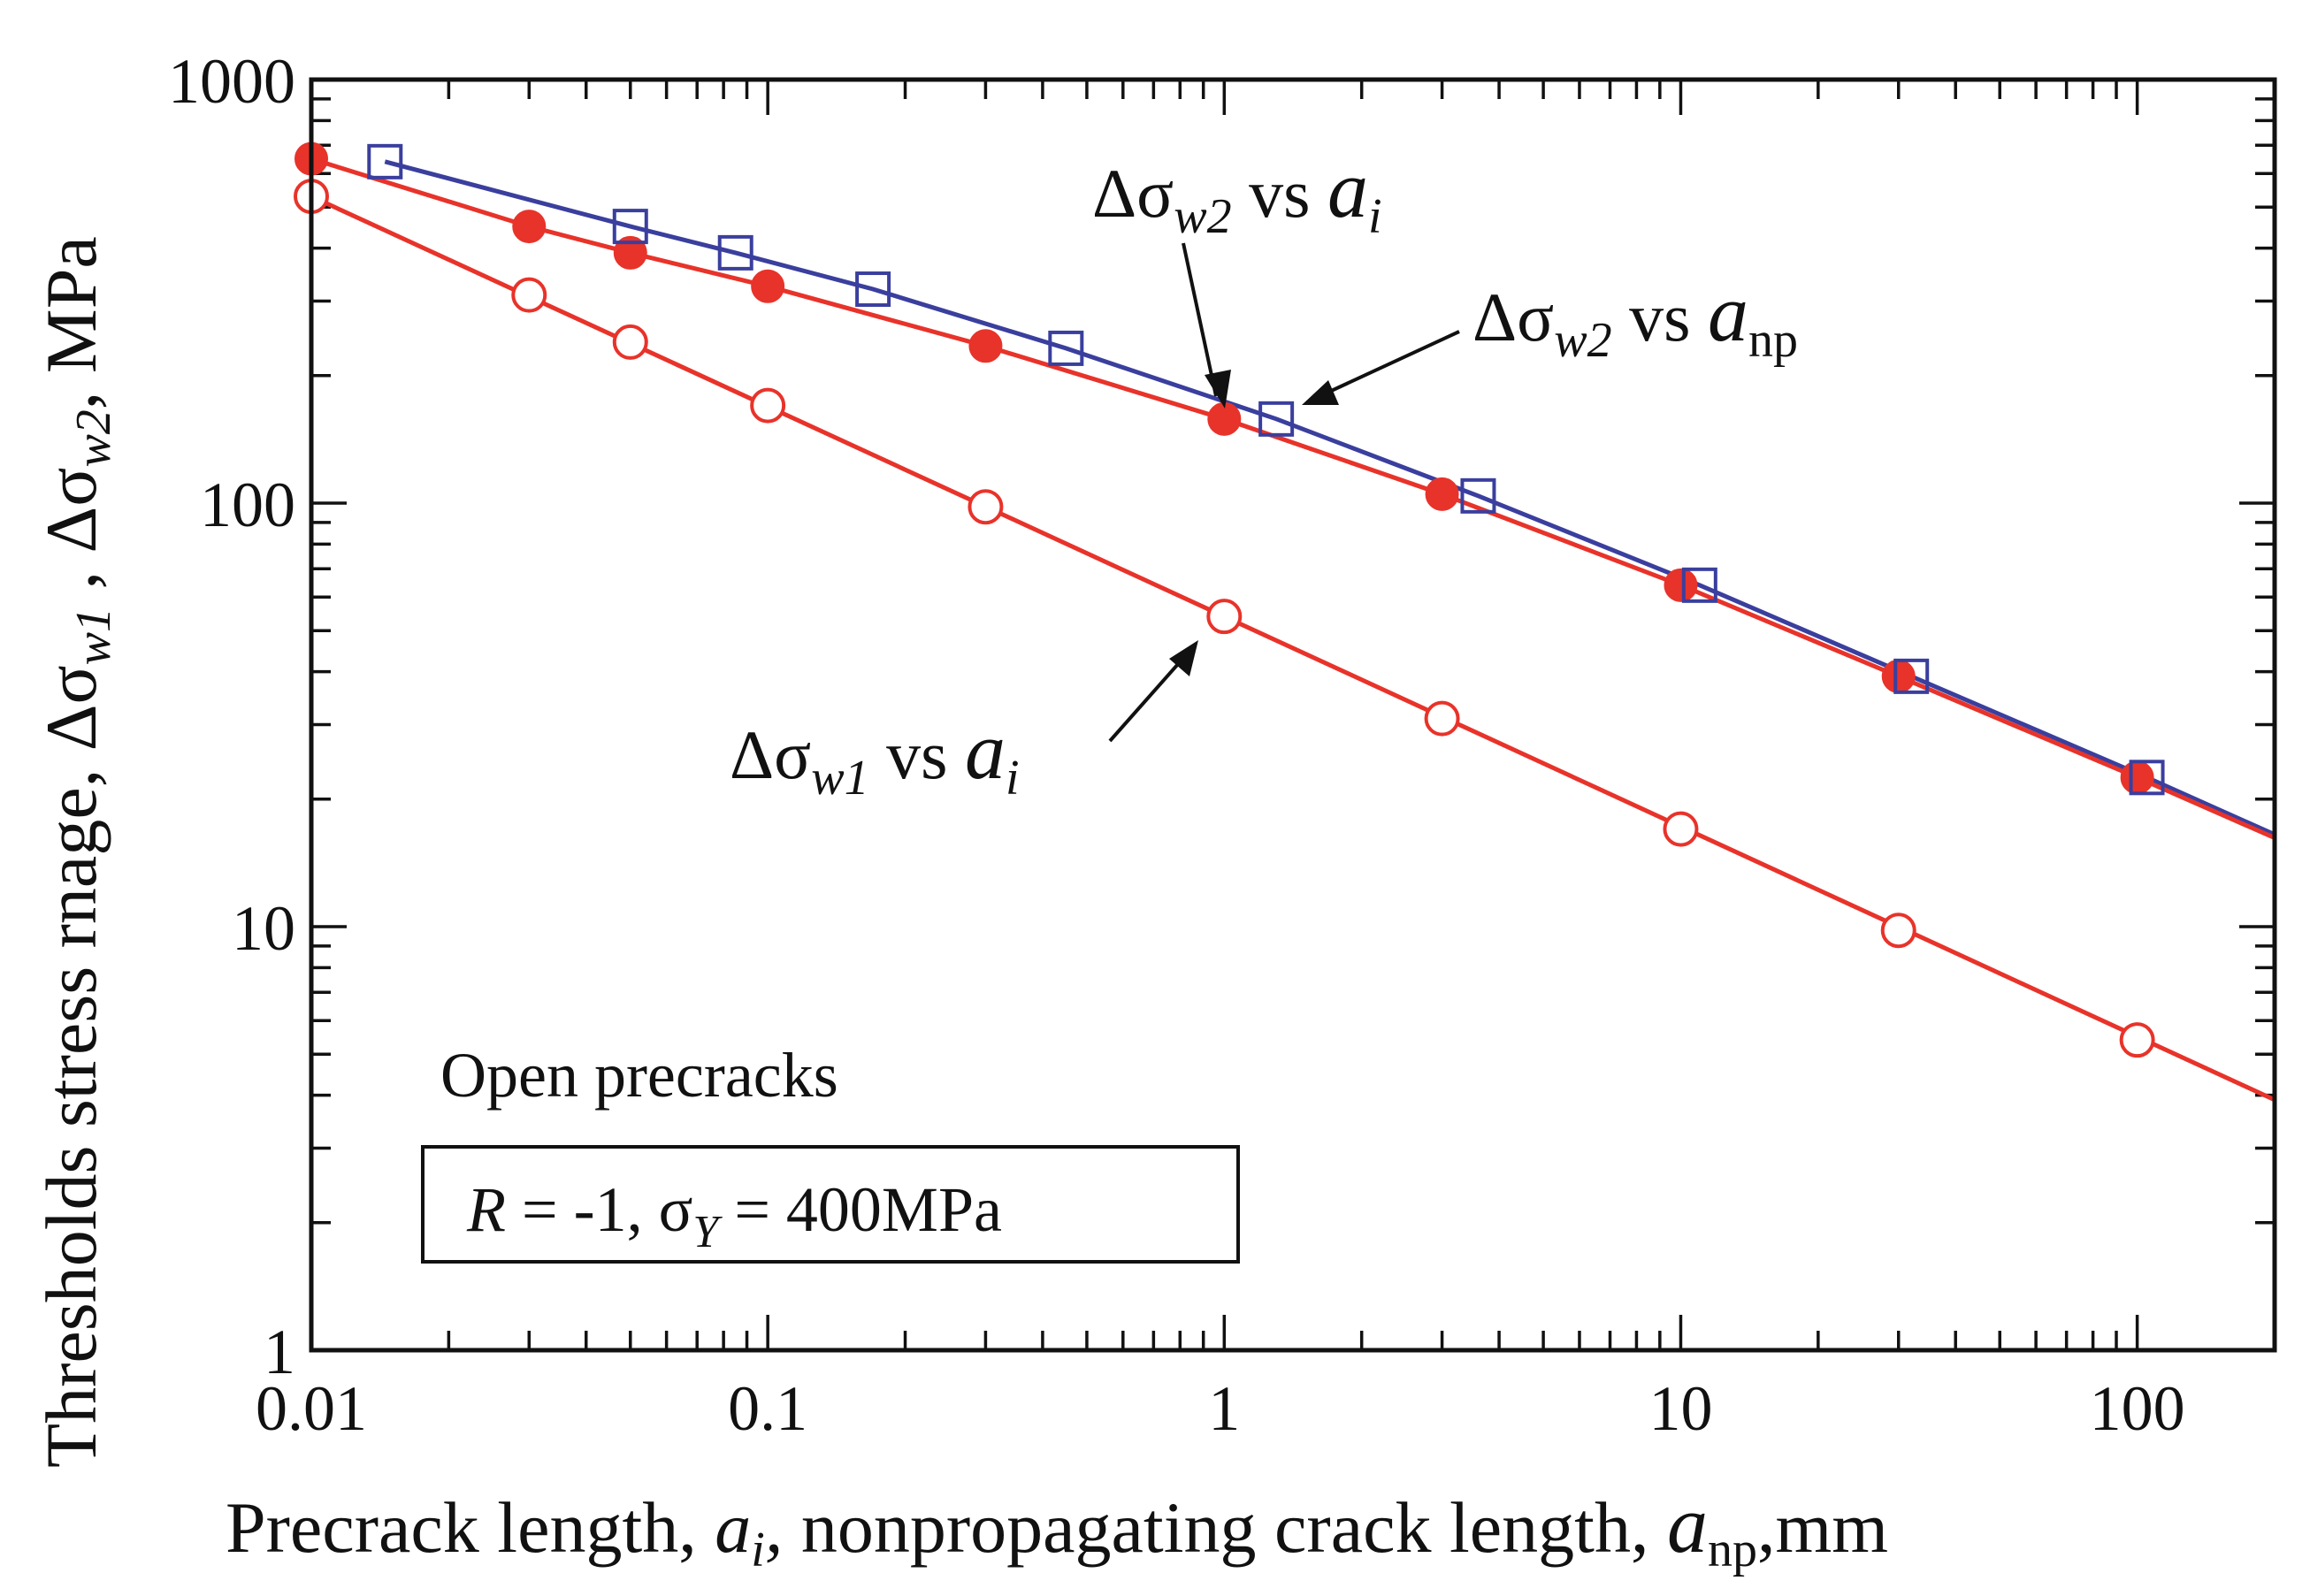  I want to click on y-tick-label: 100, so click(248, 505).